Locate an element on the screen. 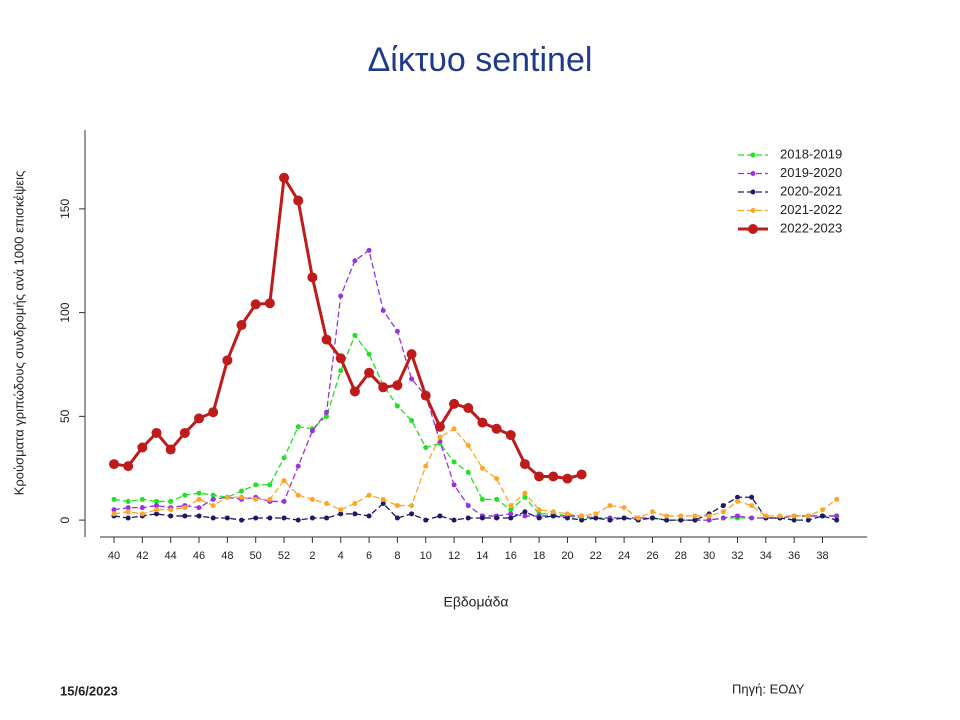 Image resolution: width=960 pixels, height=720 pixels. x-tick-label: 42 is located at coordinates (142, 556).